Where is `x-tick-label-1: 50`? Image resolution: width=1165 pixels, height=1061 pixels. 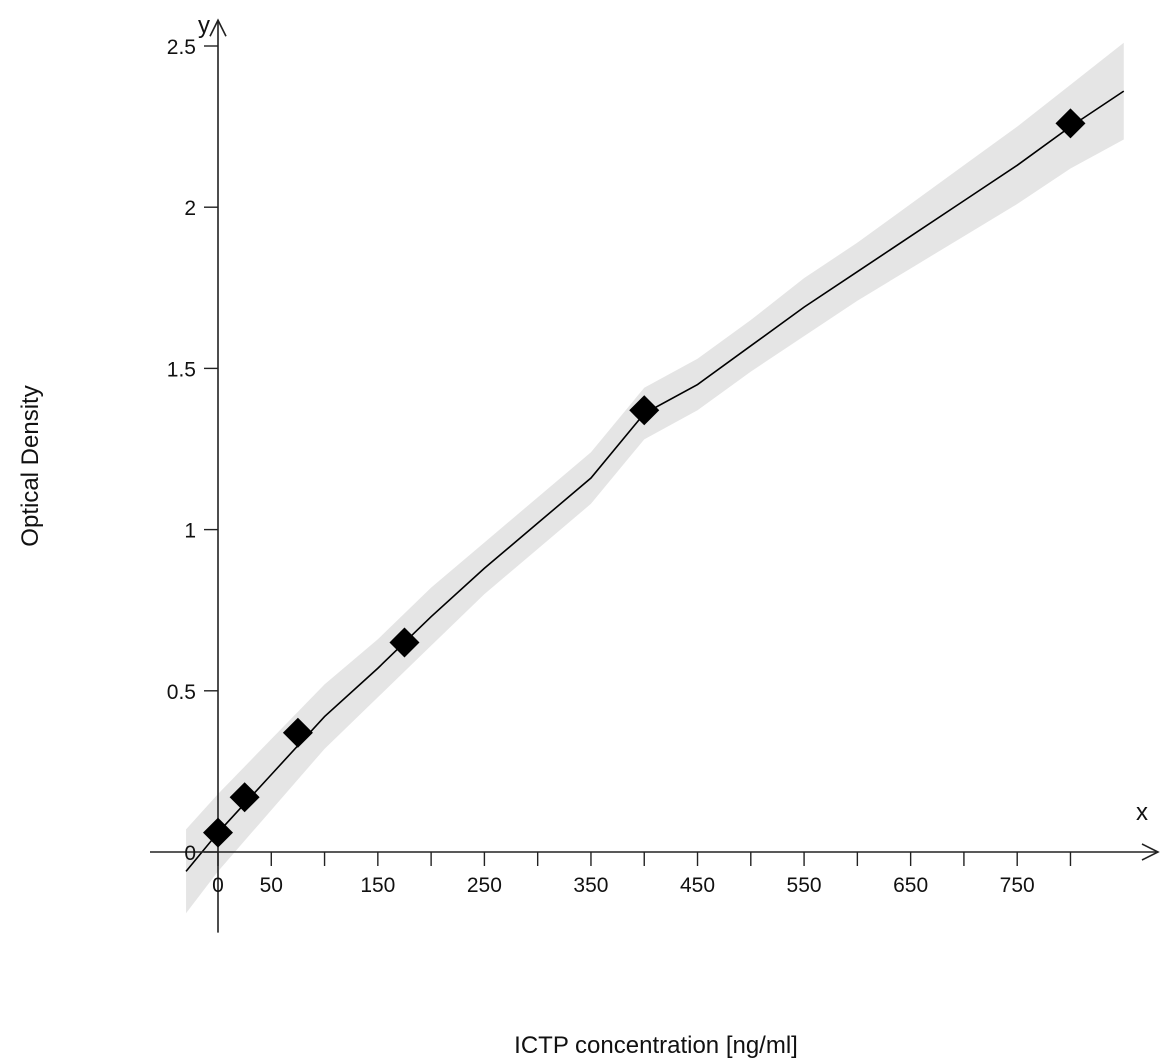
x-tick-label-1: 50 is located at coordinates (271, 885).